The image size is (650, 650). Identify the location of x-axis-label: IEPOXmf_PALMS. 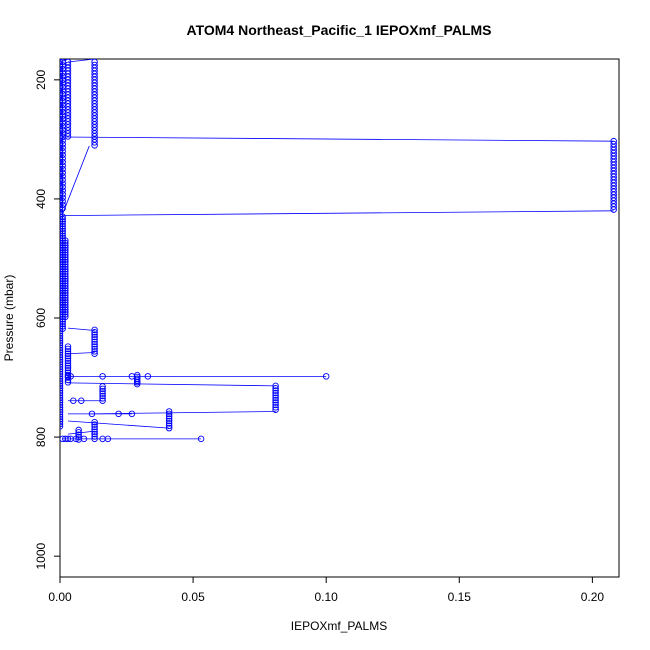
(339, 626).